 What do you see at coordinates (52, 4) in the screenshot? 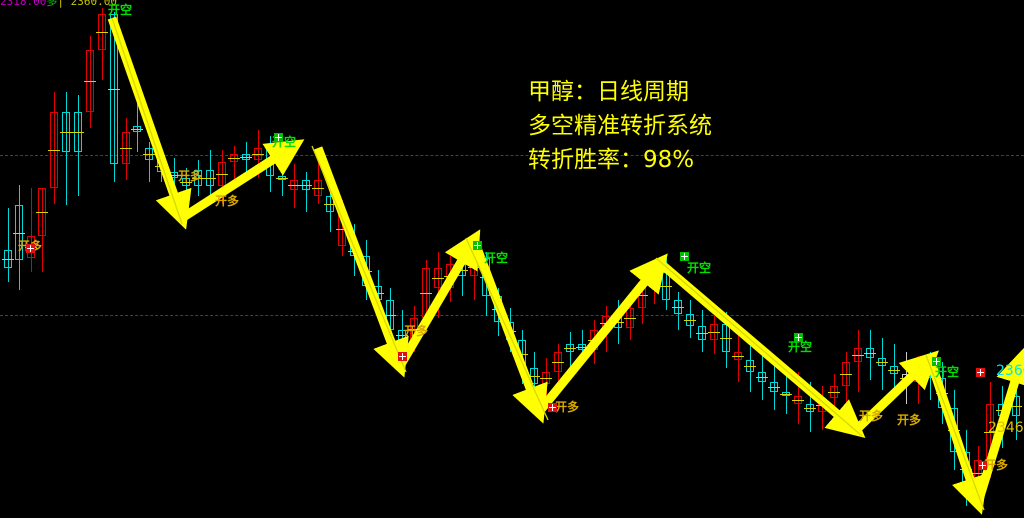
I see `header-segment-1: 多` at bounding box center [52, 4].